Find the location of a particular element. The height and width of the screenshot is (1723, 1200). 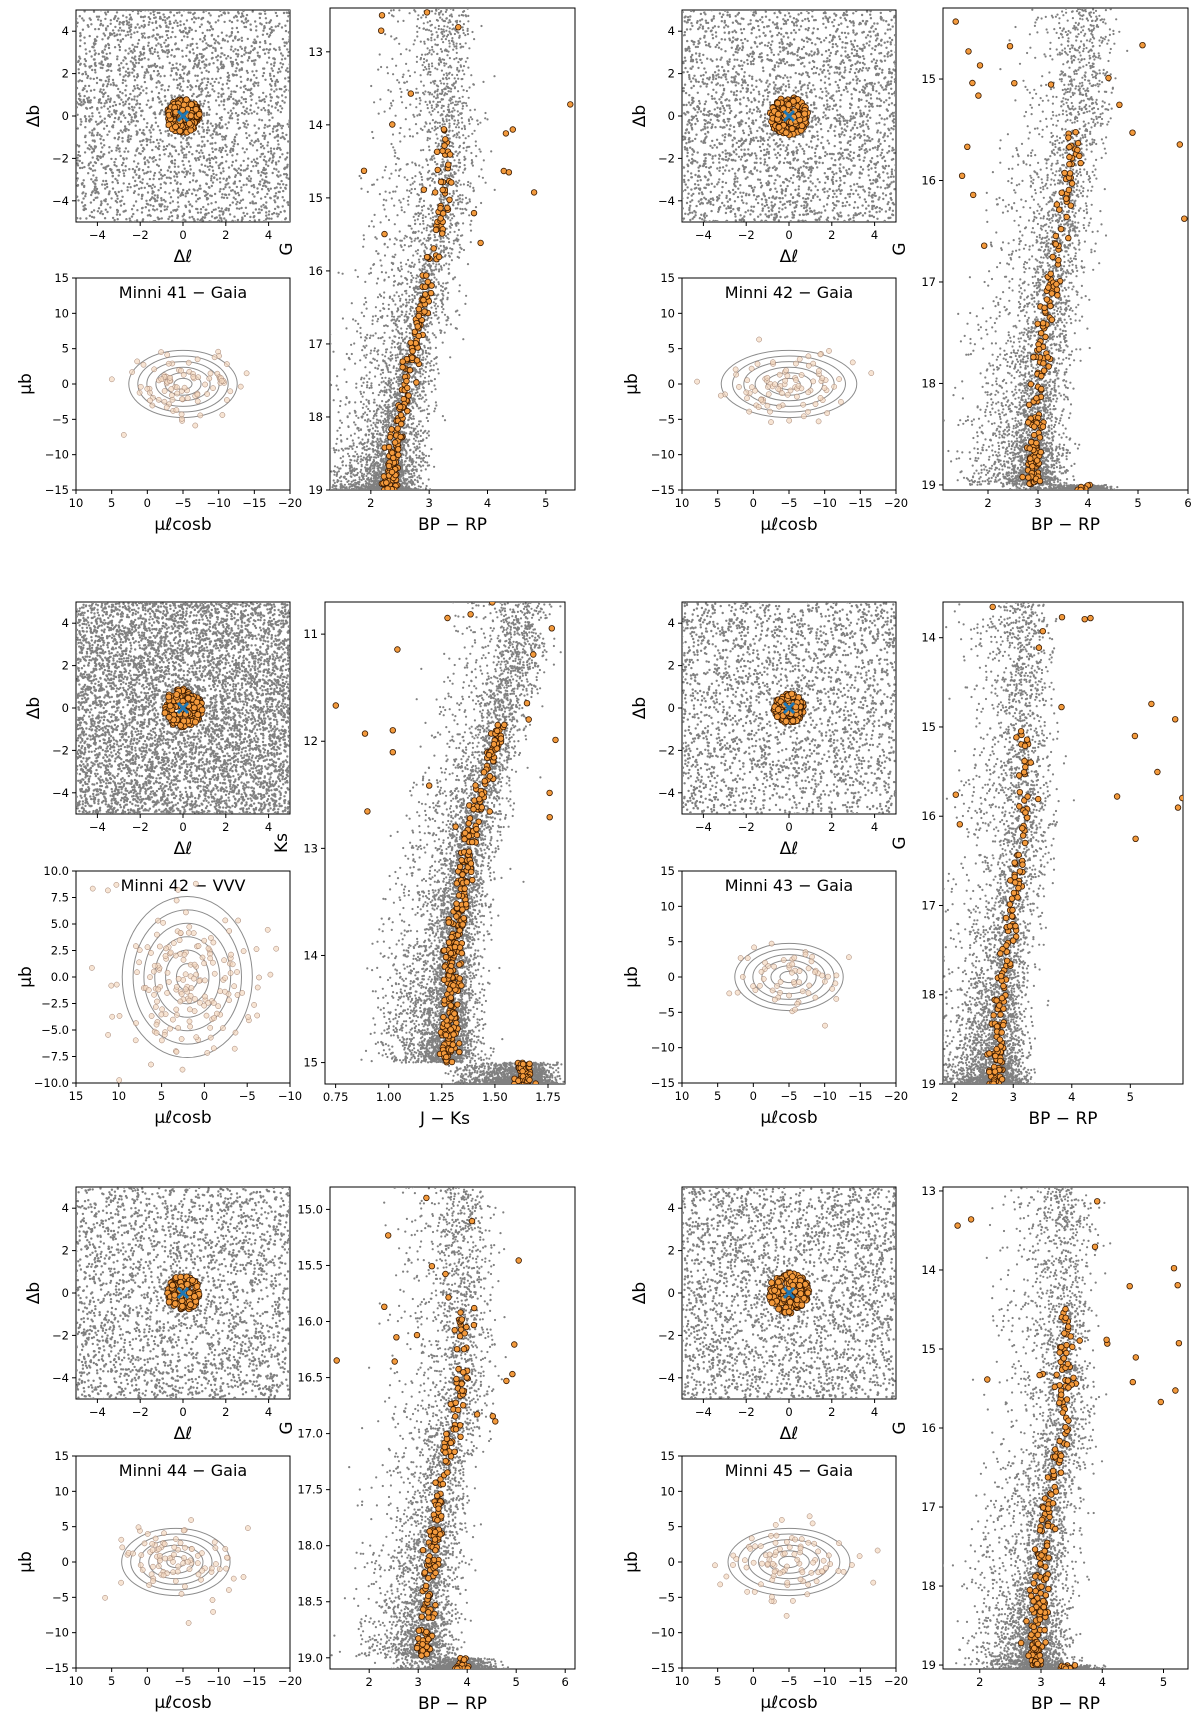

plot-area is located at coordinates (452, 249).